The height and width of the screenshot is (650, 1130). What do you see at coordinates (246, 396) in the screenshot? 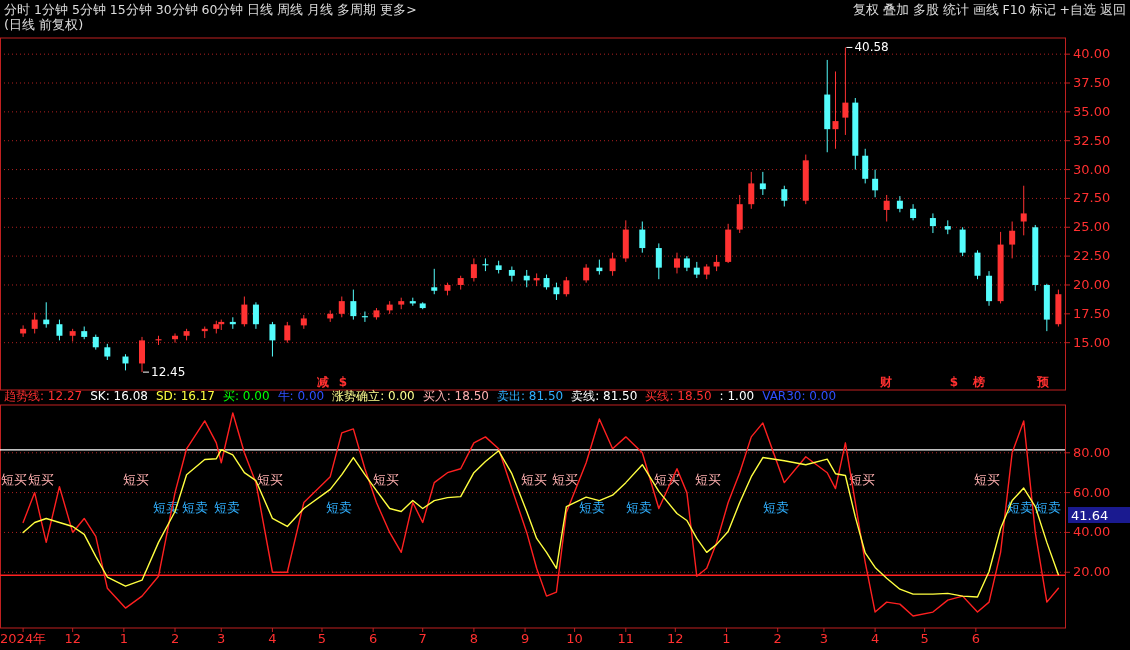
I see `annotation: 买: 0.00` at bounding box center [246, 396].